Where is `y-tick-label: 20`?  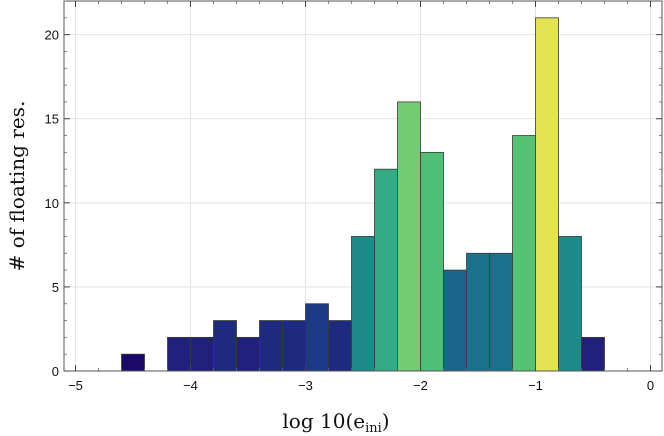 y-tick-label: 20 is located at coordinates (52, 35).